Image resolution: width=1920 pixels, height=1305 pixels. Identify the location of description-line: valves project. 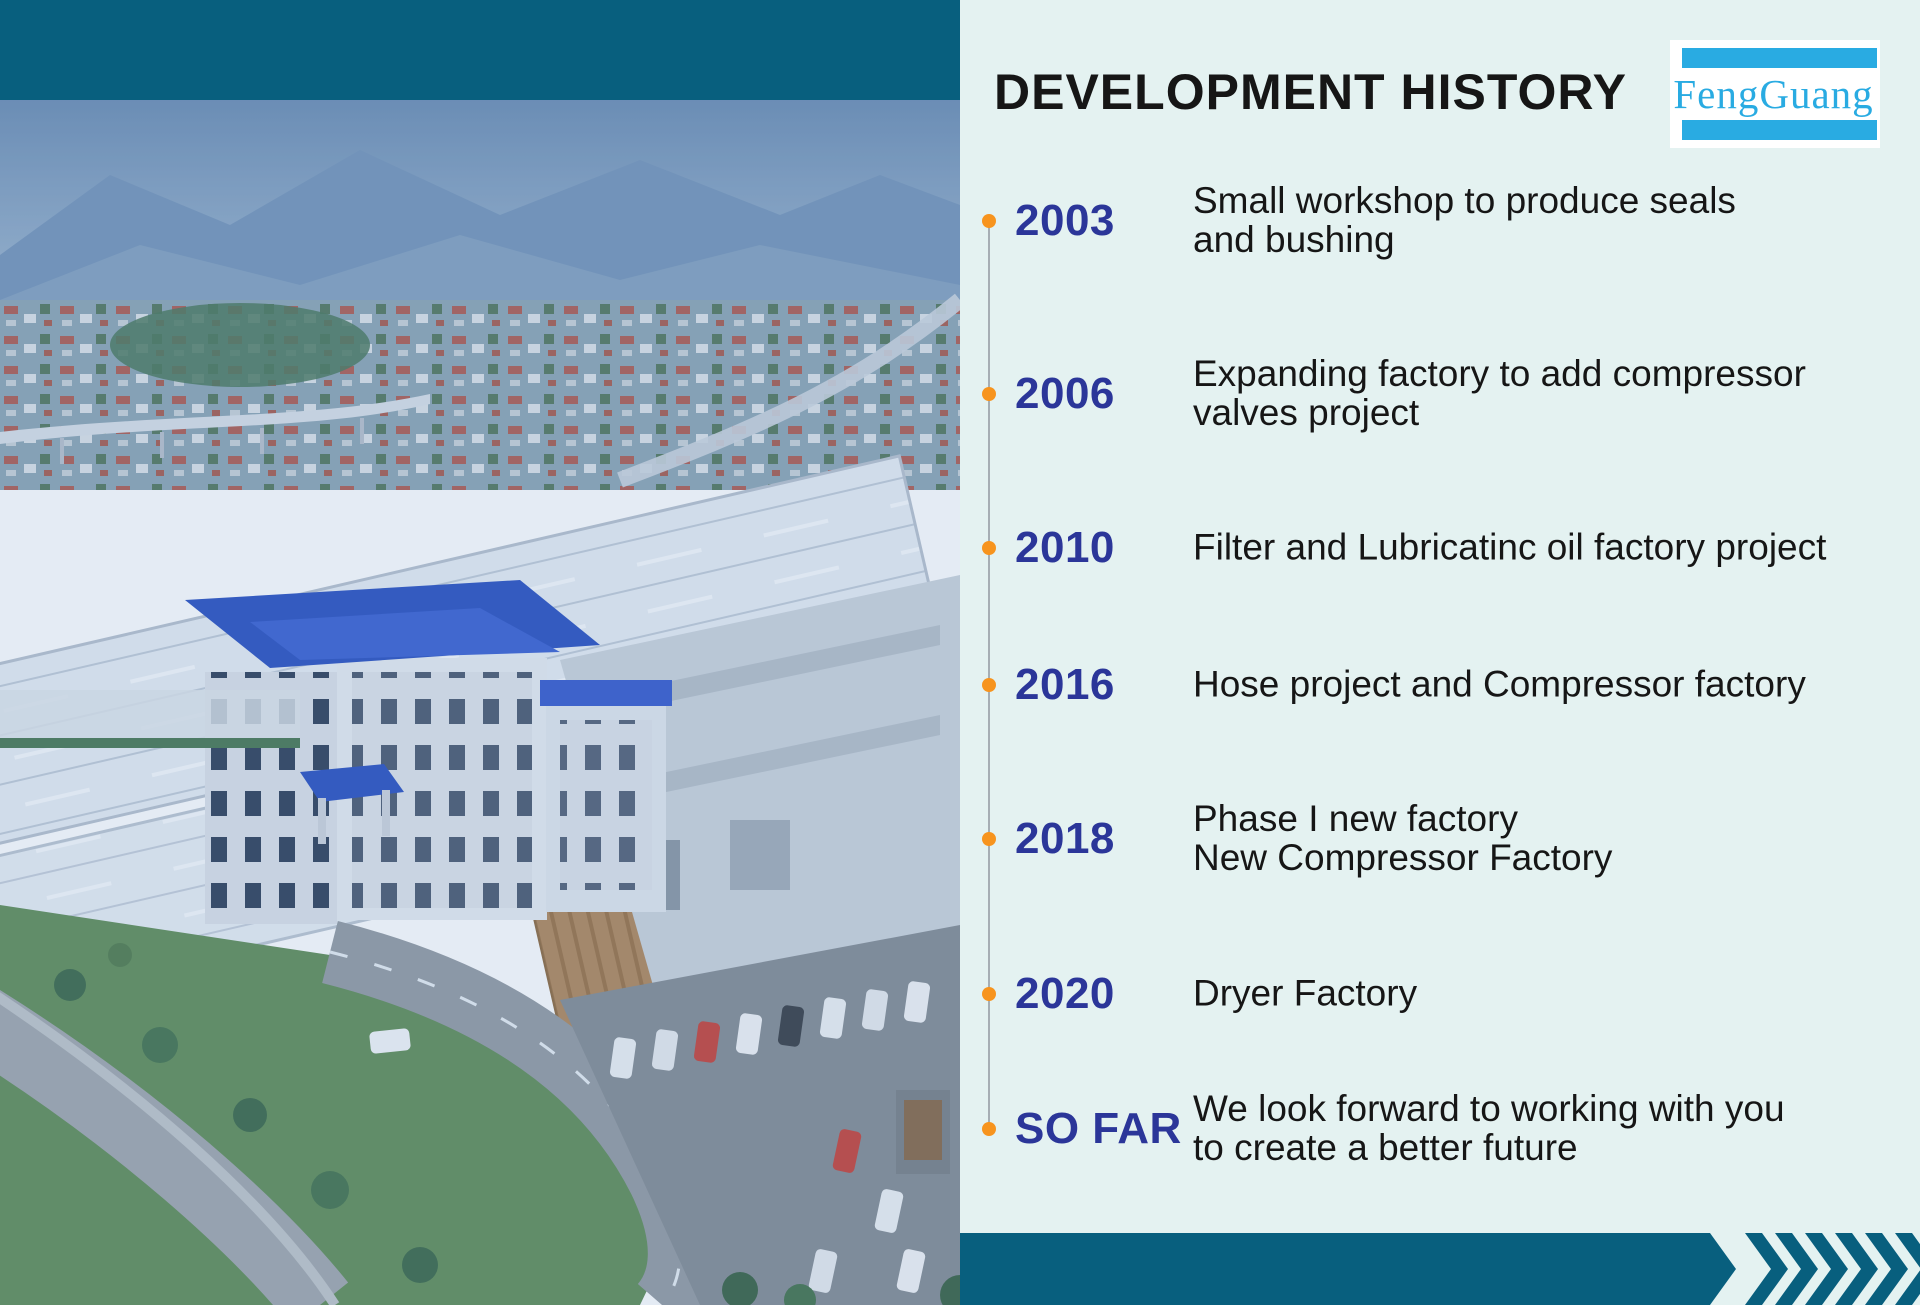
(1306, 412).